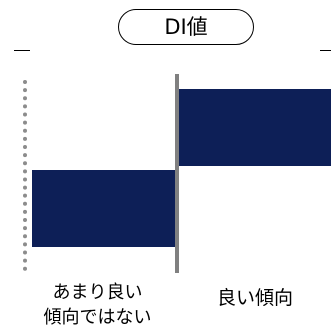  Describe the element at coordinates (255, 127) in the screenshot. I see `positive-bar` at that location.